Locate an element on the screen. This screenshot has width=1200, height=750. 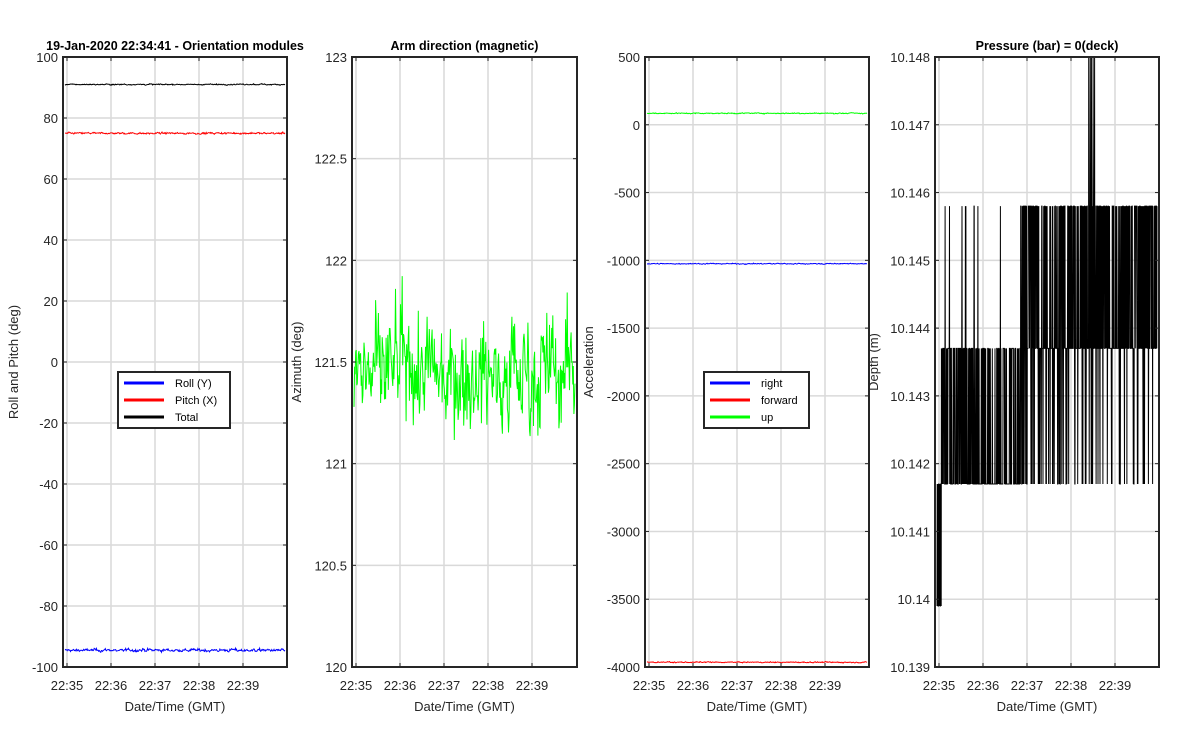
series-line-roll-y is located at coordinates (175, 650).